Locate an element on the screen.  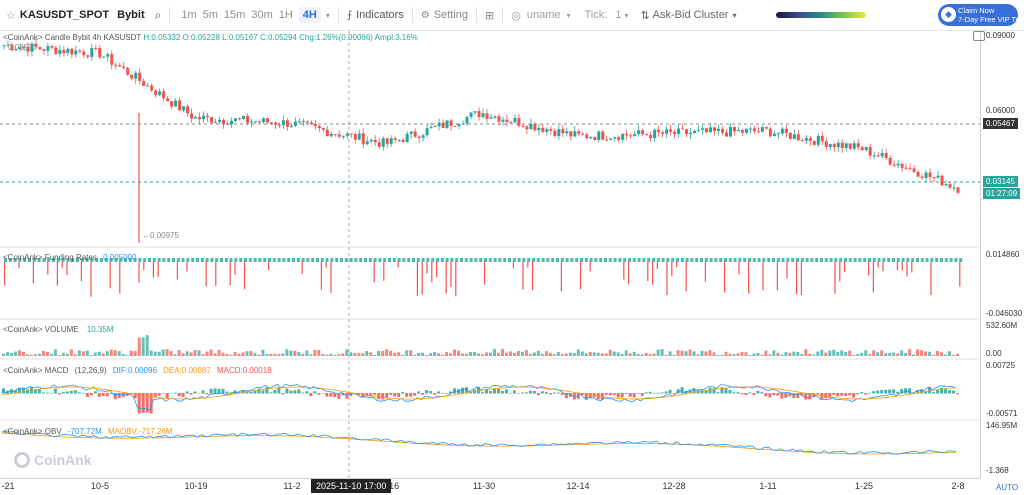
star-icon: ☆ is located at coordinates (11, 15).